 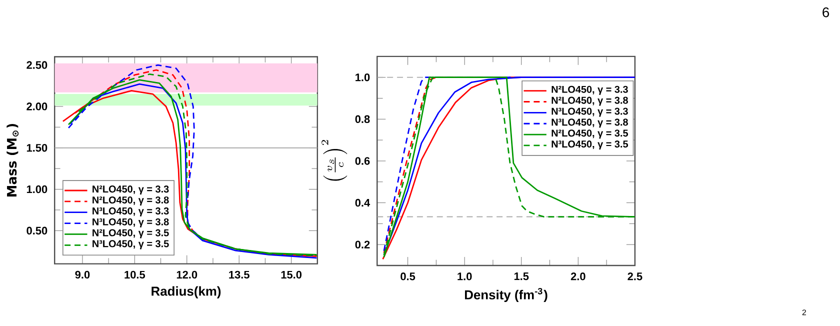 I want to click on y-tick-label: 1.50, so click(x=37, y=148).